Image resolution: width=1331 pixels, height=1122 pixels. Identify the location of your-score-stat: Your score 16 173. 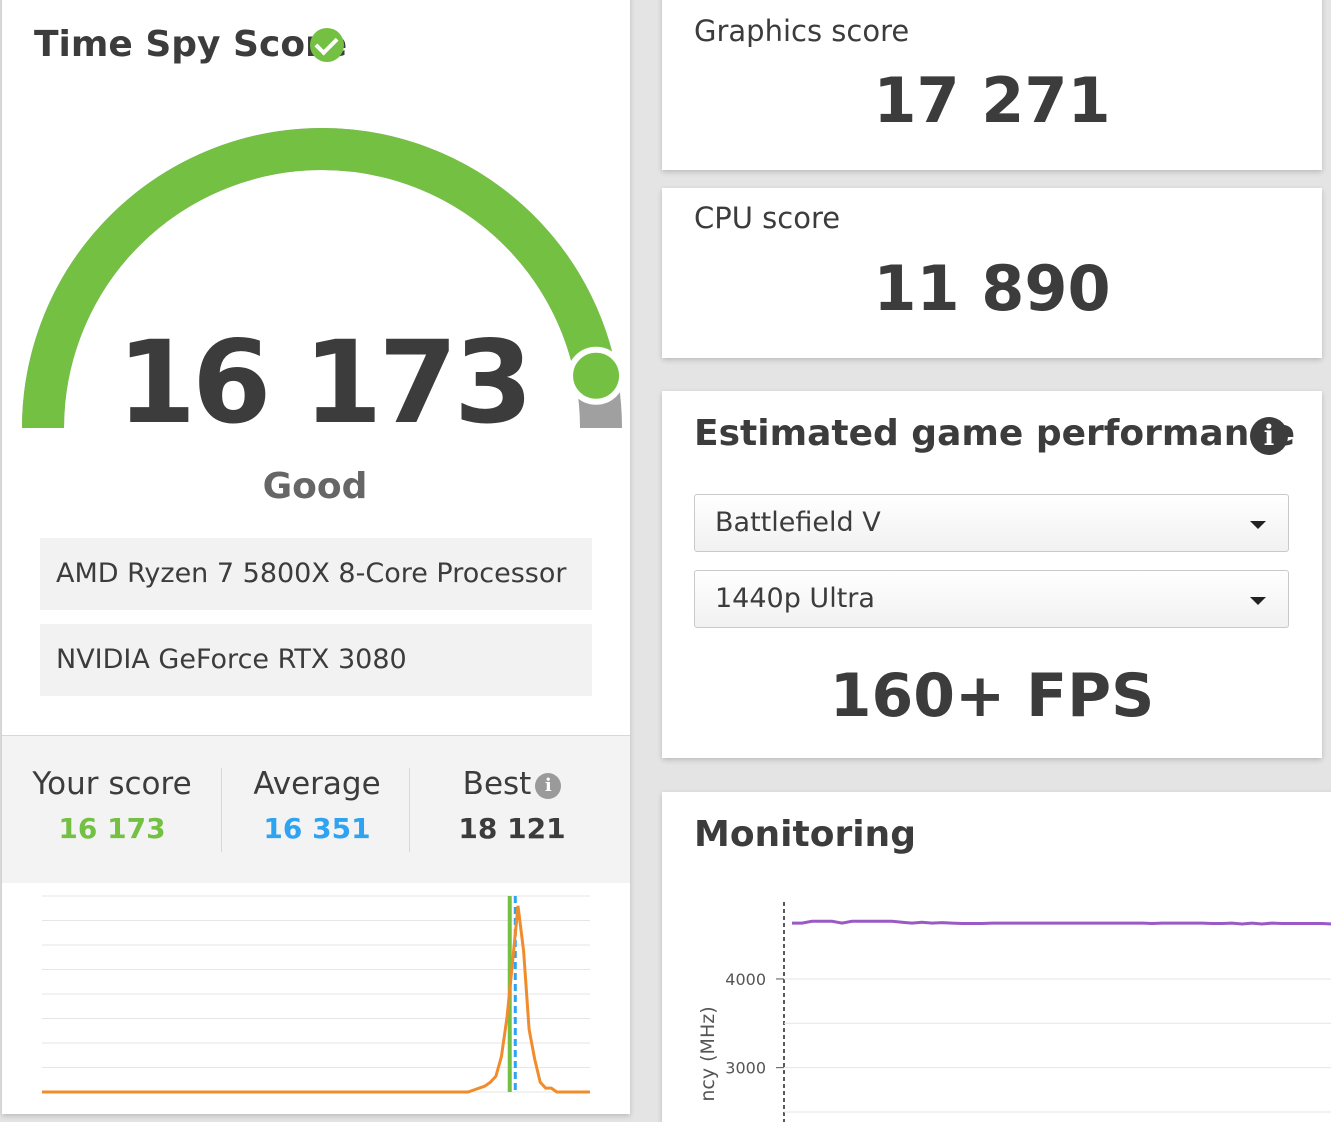
(112, 805).